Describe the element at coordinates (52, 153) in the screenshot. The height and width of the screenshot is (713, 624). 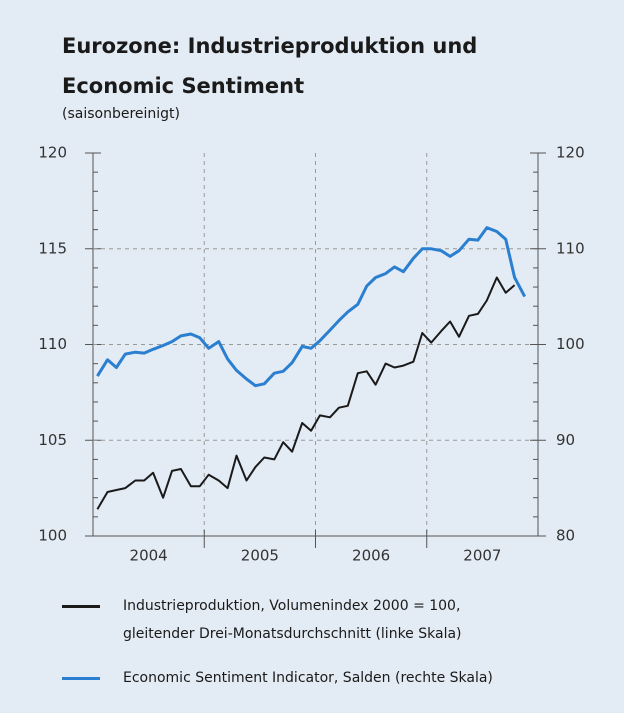
I see `y-tick-label: 120` at that location.